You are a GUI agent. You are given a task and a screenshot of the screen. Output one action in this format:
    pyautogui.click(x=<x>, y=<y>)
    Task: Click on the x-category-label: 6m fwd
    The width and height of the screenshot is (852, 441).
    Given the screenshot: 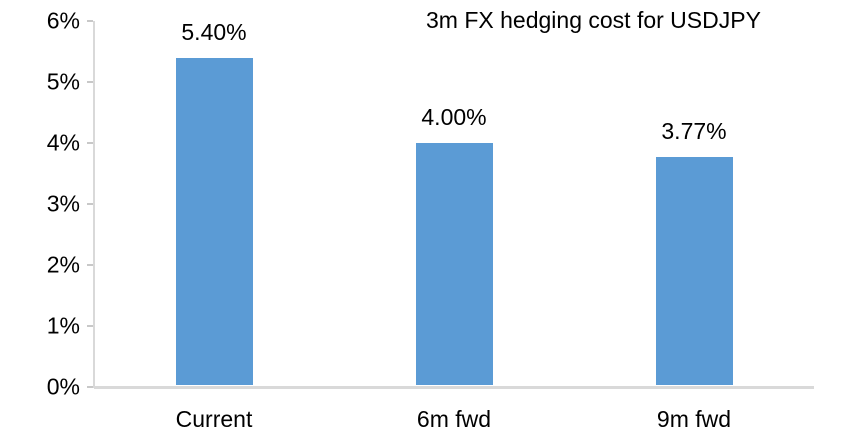 What is the action you would take?
    pyautogui.click(x=454, y=419)
    